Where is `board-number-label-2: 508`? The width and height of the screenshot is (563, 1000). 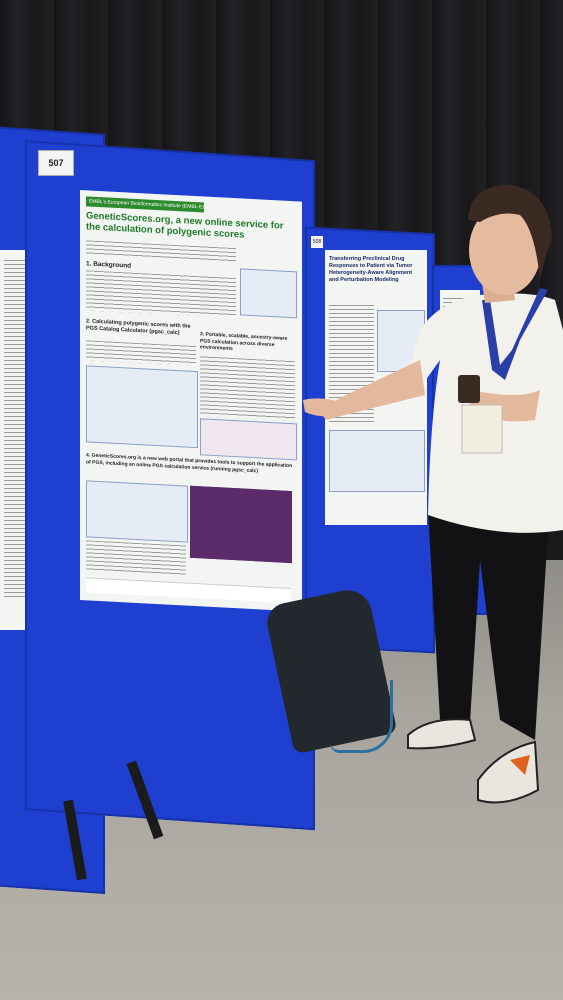
board-number-label-2: 508 is located at coordinates (317, 242).